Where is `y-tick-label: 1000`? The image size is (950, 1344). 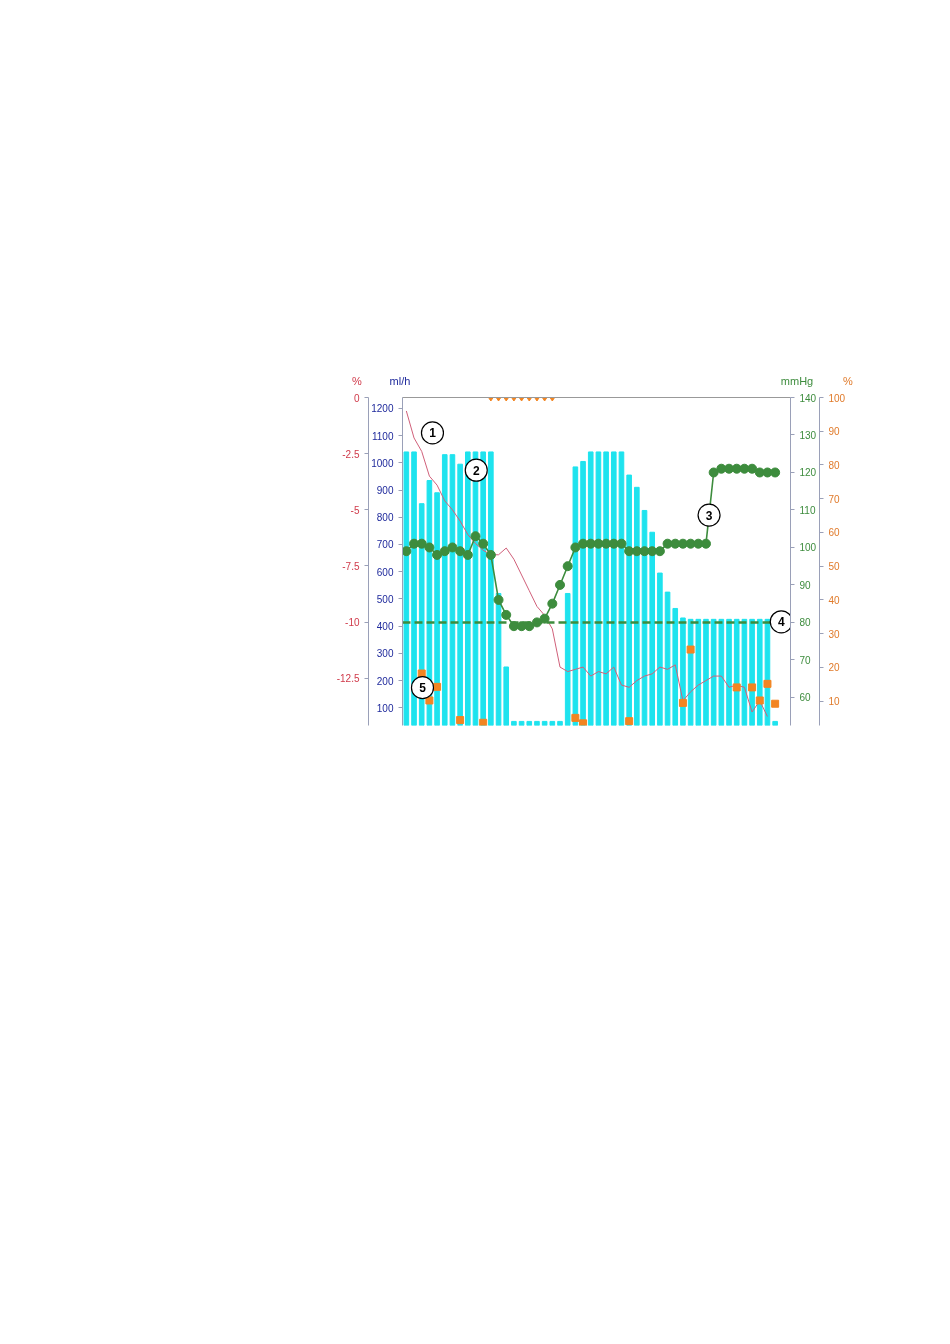 y-tick-label: 1000 is located at coordinates (382, 463).